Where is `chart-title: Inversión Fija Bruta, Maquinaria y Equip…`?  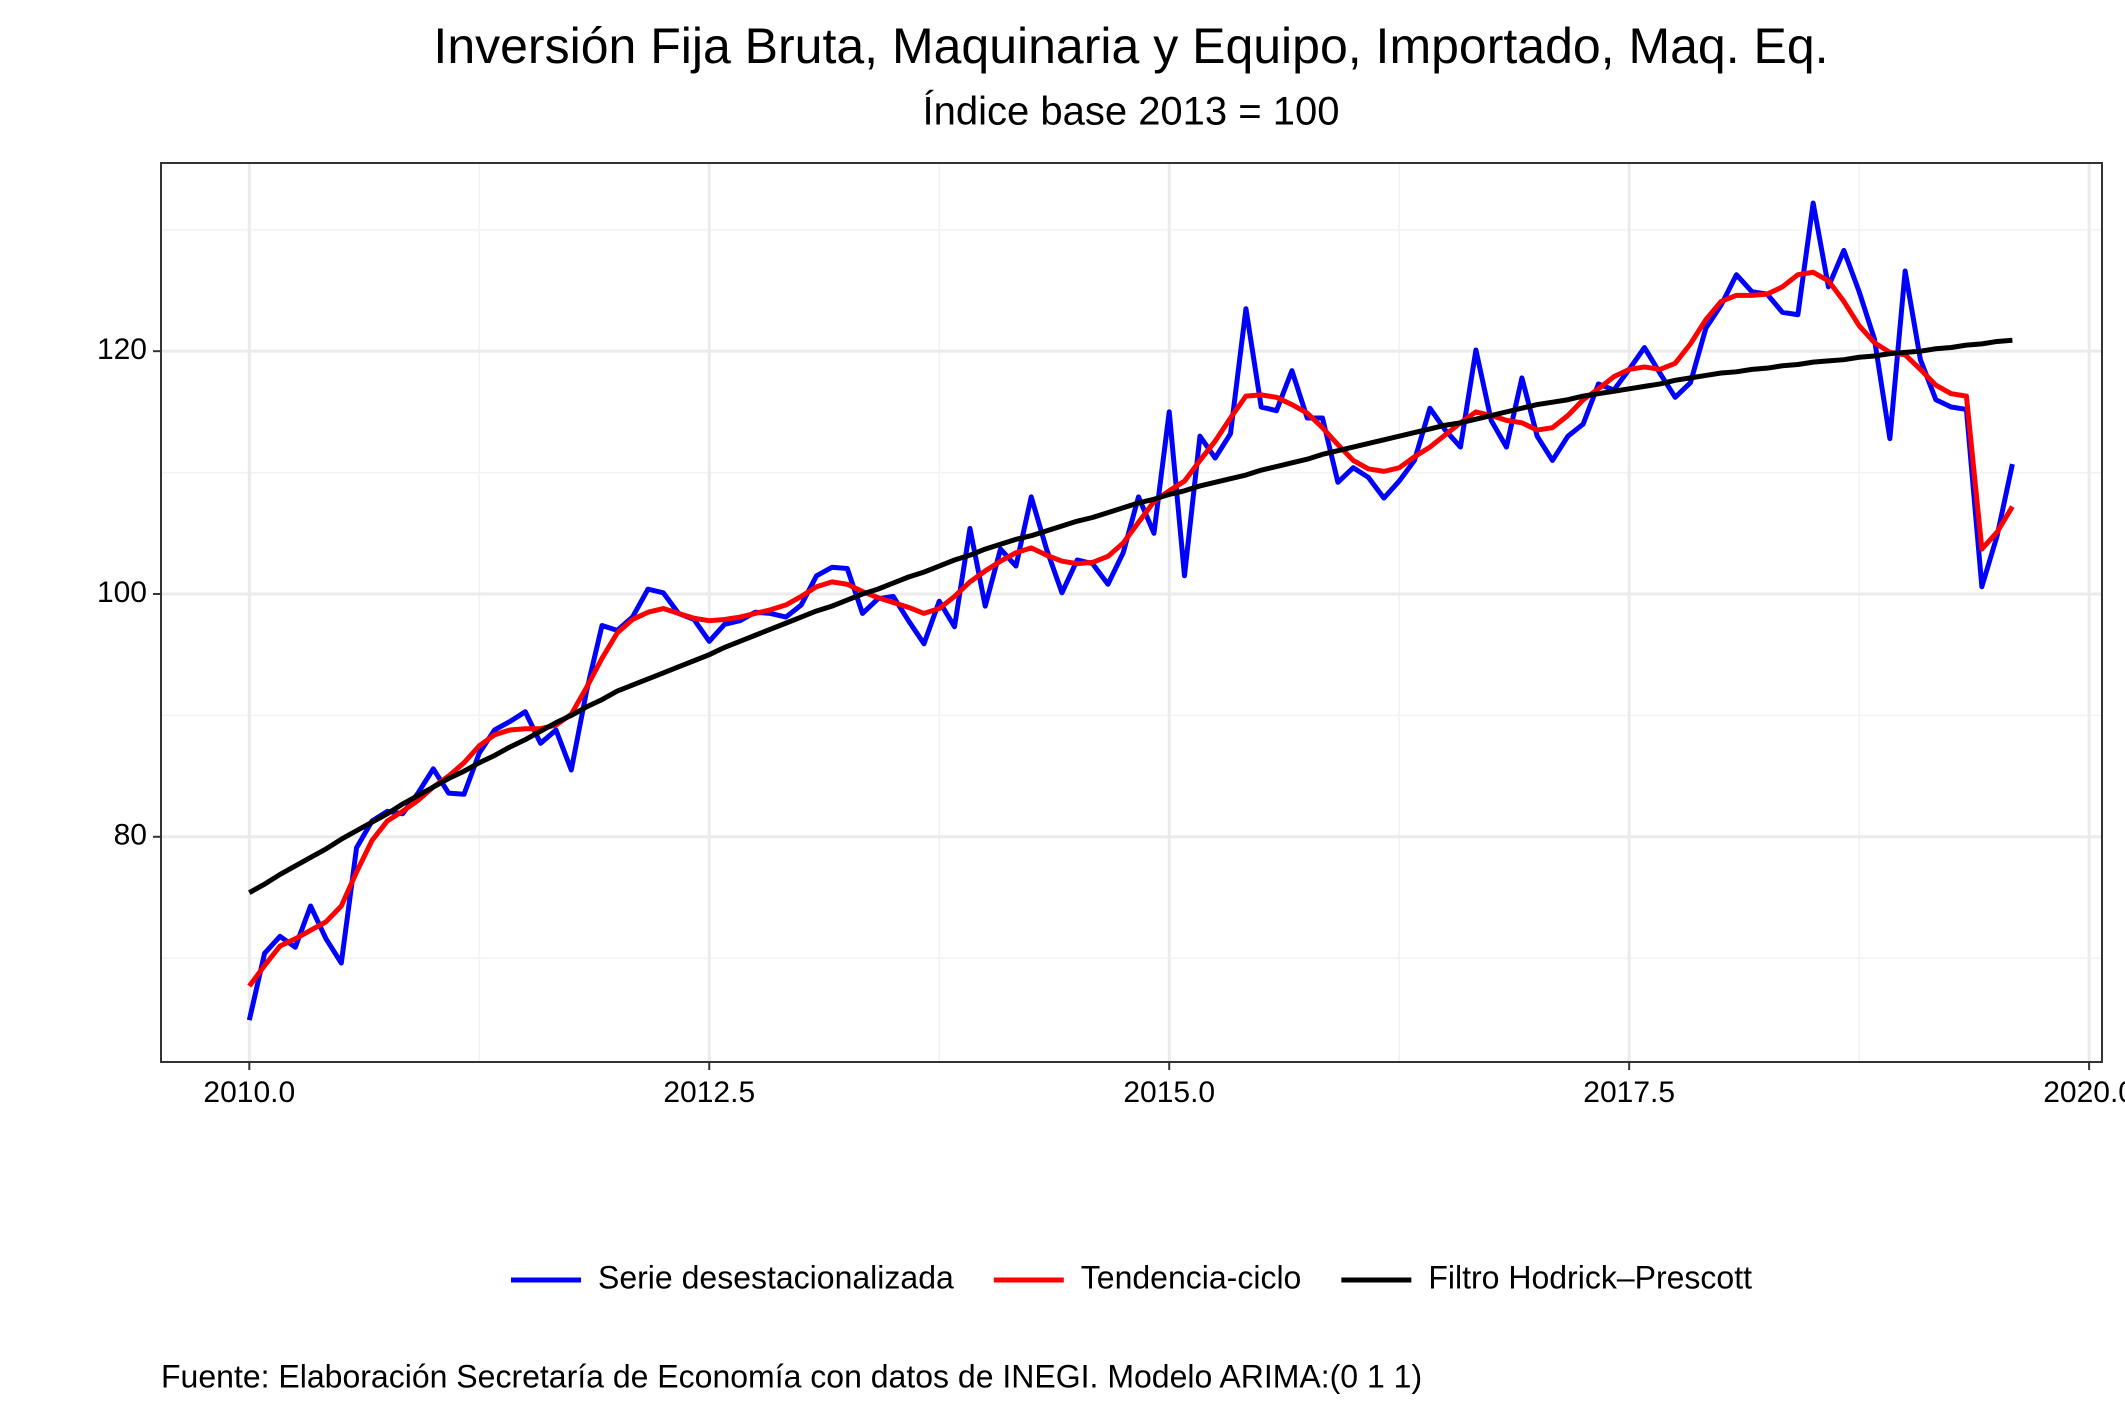 chart-title: Inversión Fija Bruta, Maquinaria y Equip… is located at coordinates (1130, 46).